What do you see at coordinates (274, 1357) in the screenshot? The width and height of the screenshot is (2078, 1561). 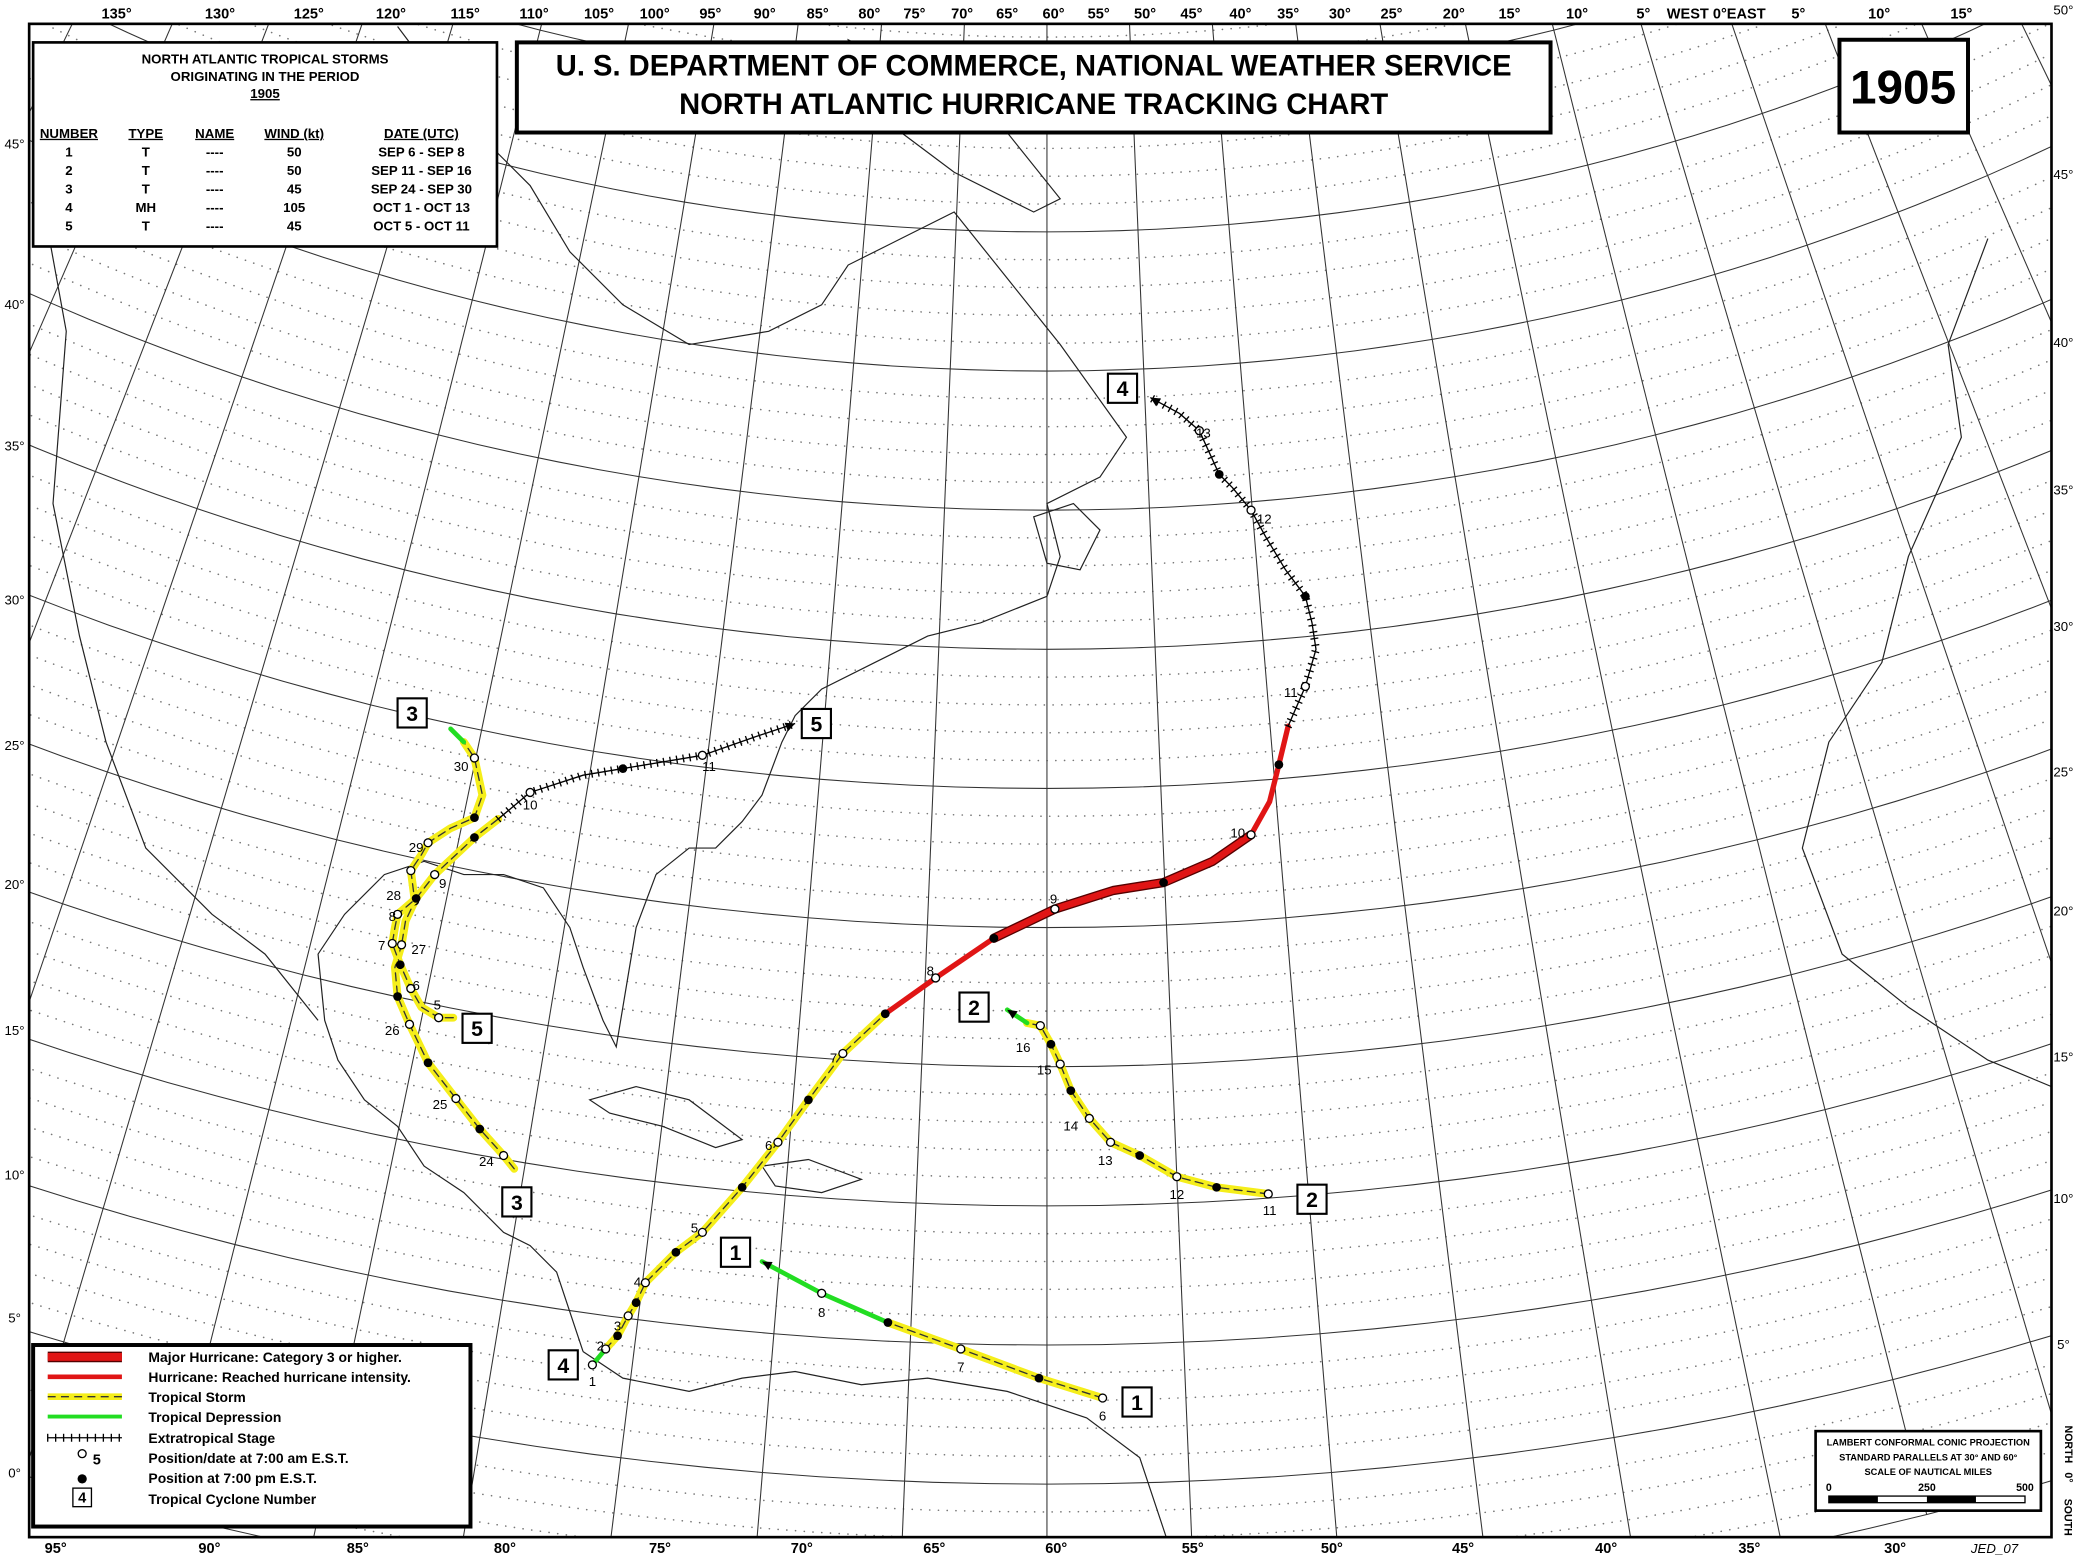 I see `legend-item: Major Hurricane: Category 3 or higher.` at bounding box center [274, 1357].